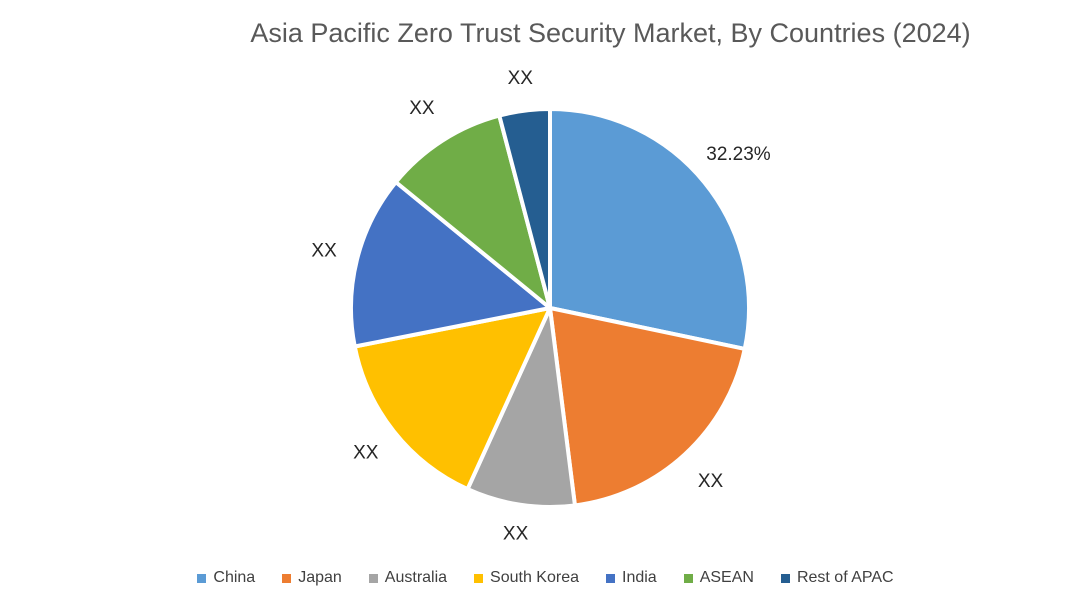 The image size is (1091, 600). I want to click on pie-slice-australia, so click(521, 407).